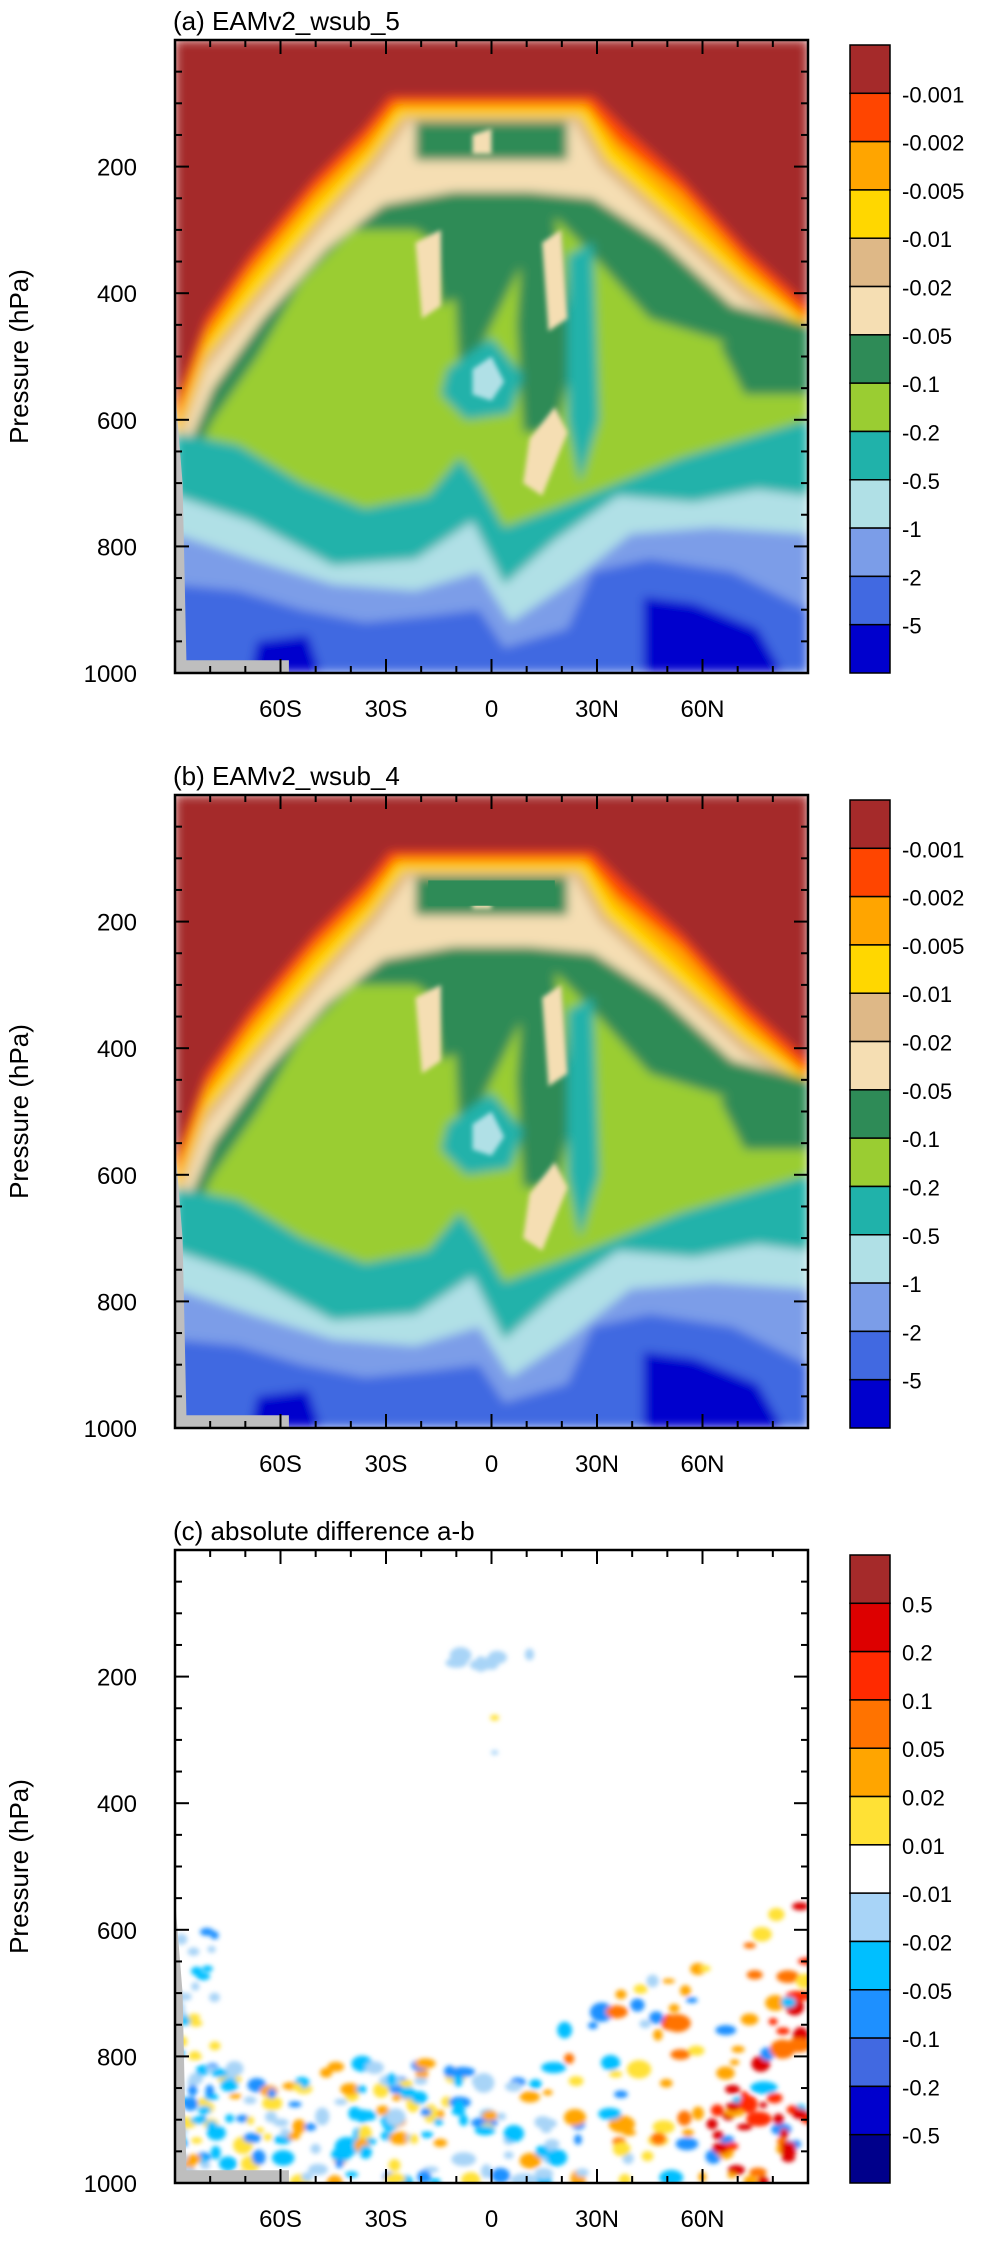 The image size is (981, 2246). I want to click on x-tick-label: 60S, so click(280, 2219).